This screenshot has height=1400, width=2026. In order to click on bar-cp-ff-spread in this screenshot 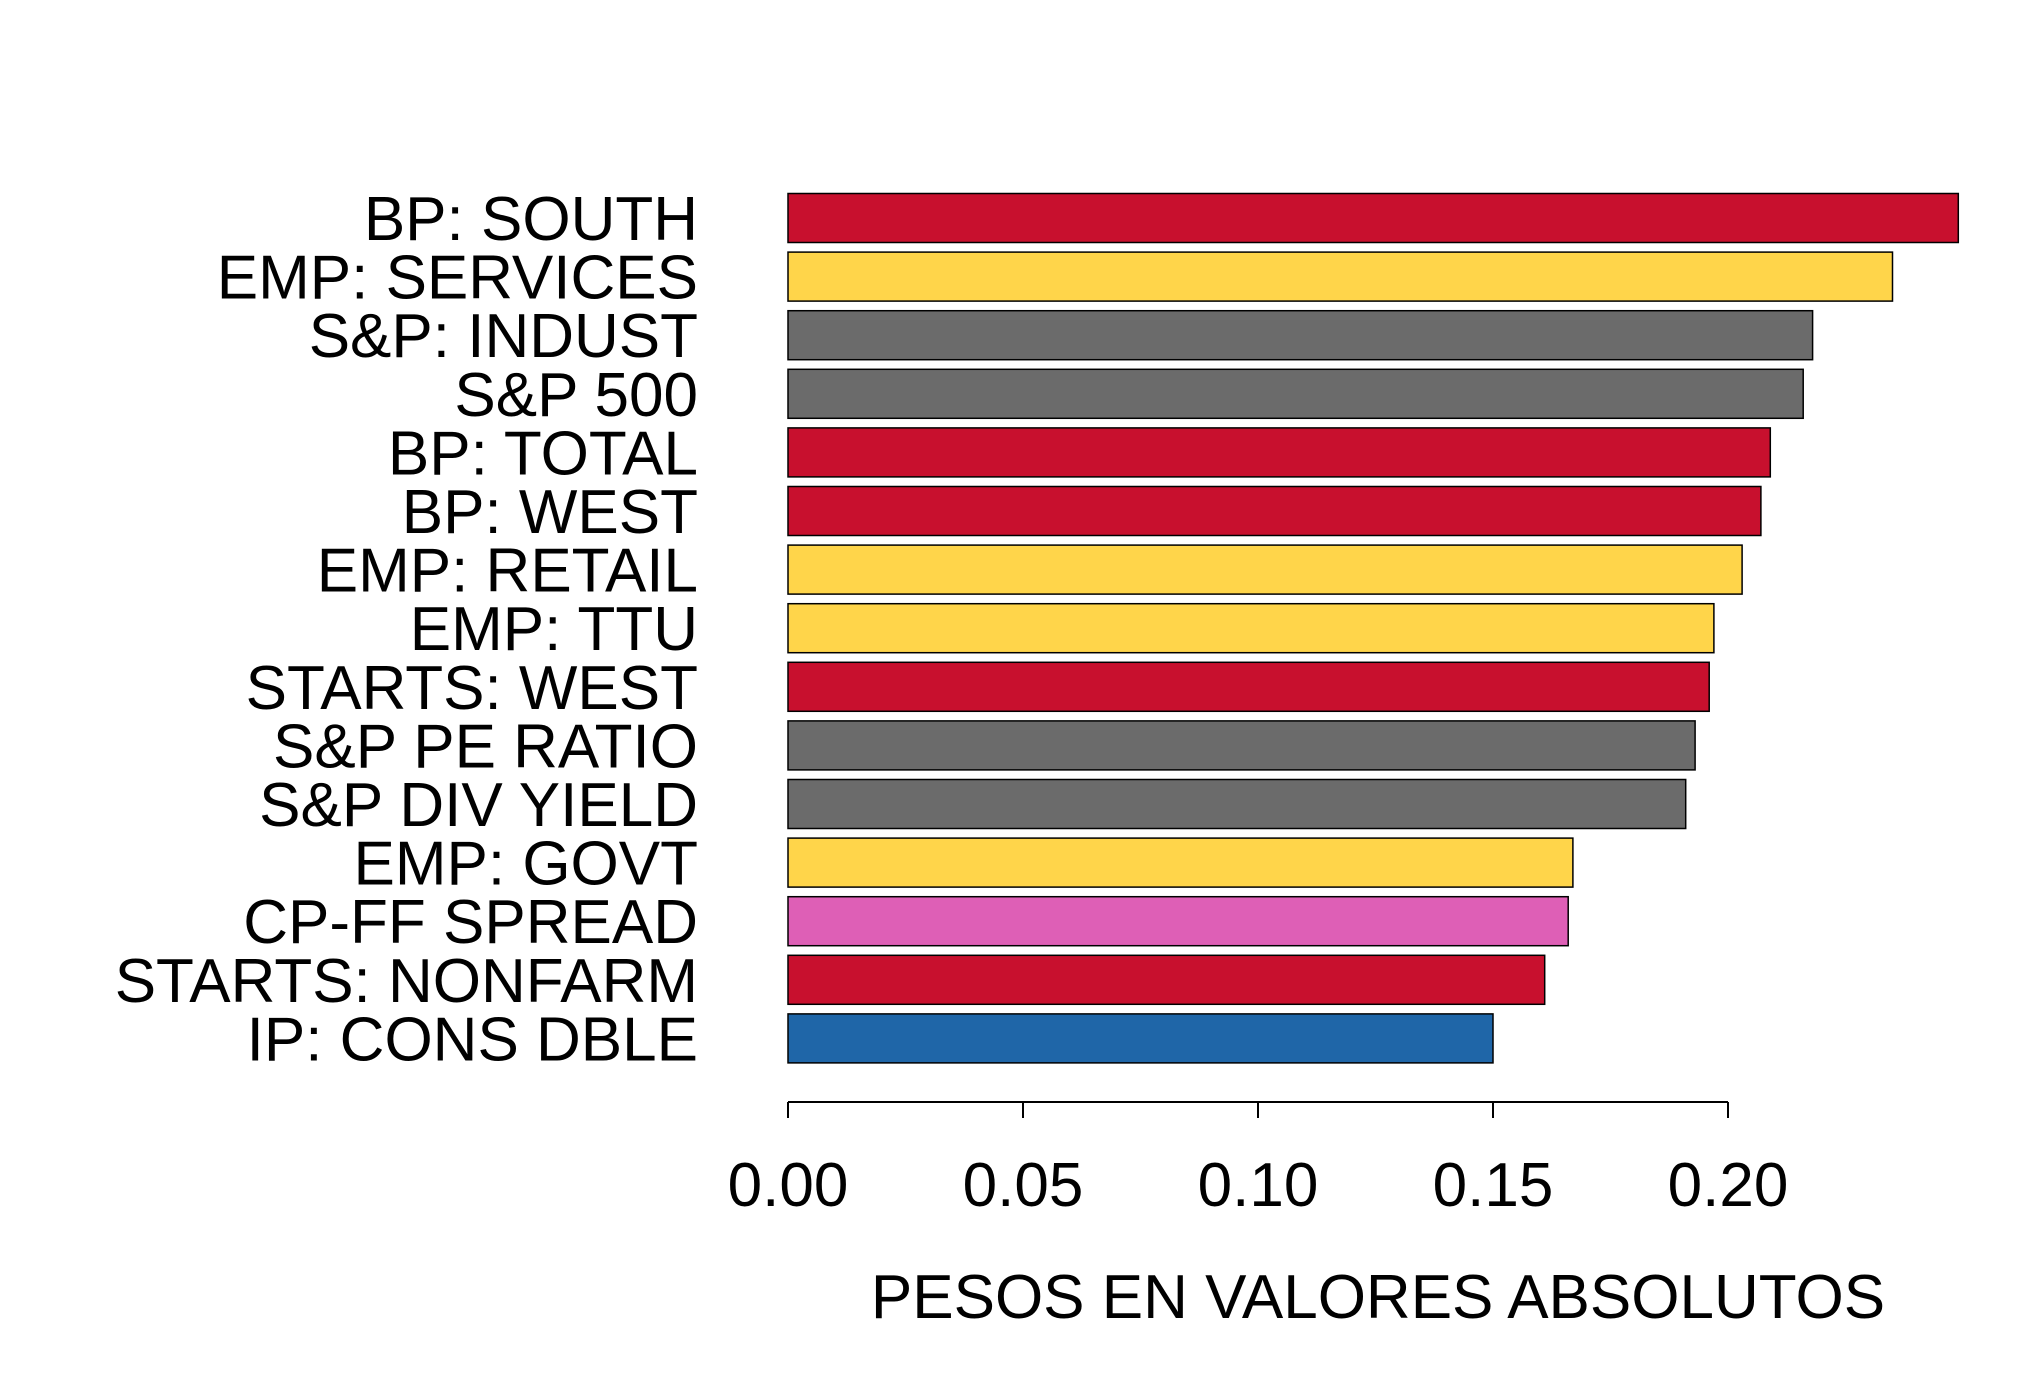, I will do `click(1178, 921)`.